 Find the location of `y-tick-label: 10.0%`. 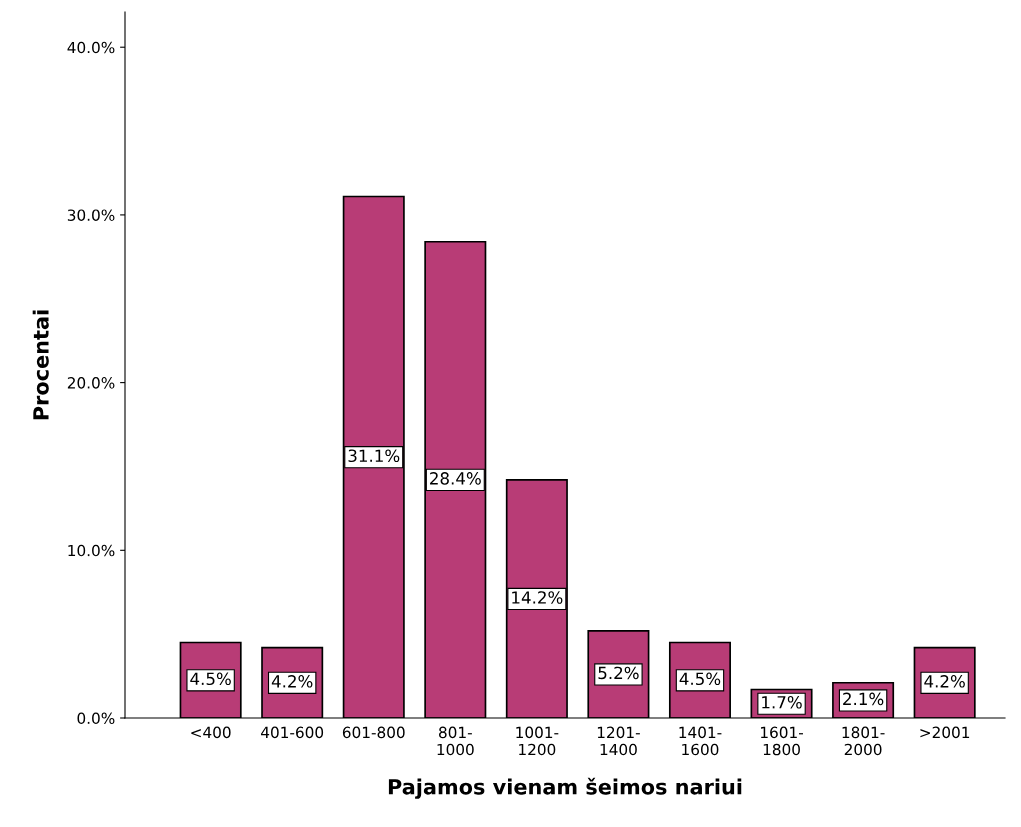

y-tick-label: 10.0% is located at coordinates (91, 550).